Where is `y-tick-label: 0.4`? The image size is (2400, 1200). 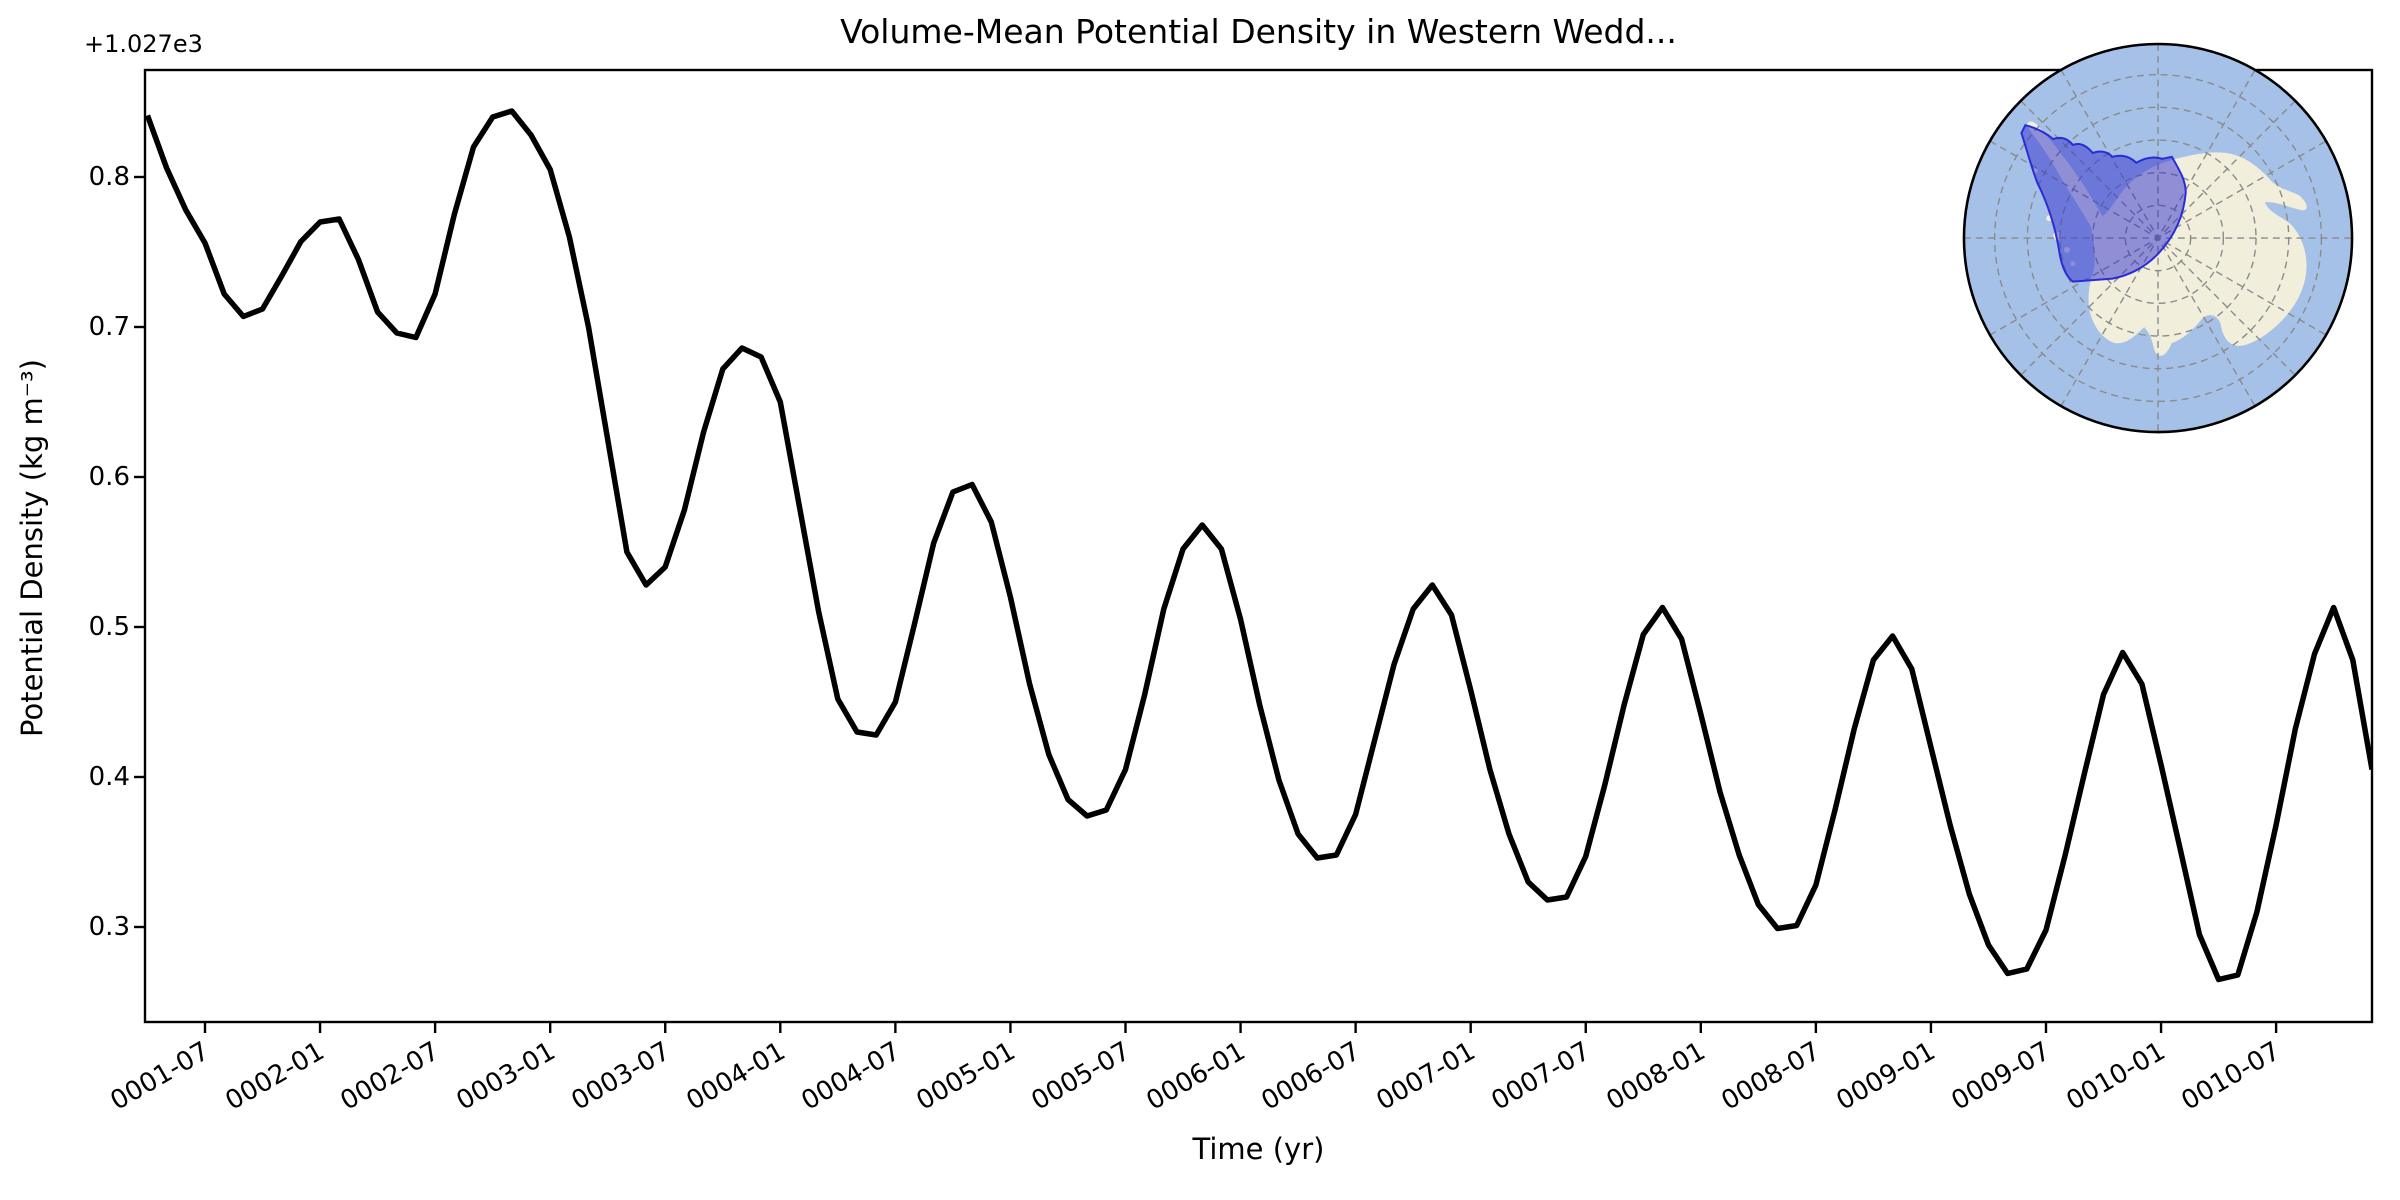 y-tick-label: 0.4 is located at coordinates (109, 777).